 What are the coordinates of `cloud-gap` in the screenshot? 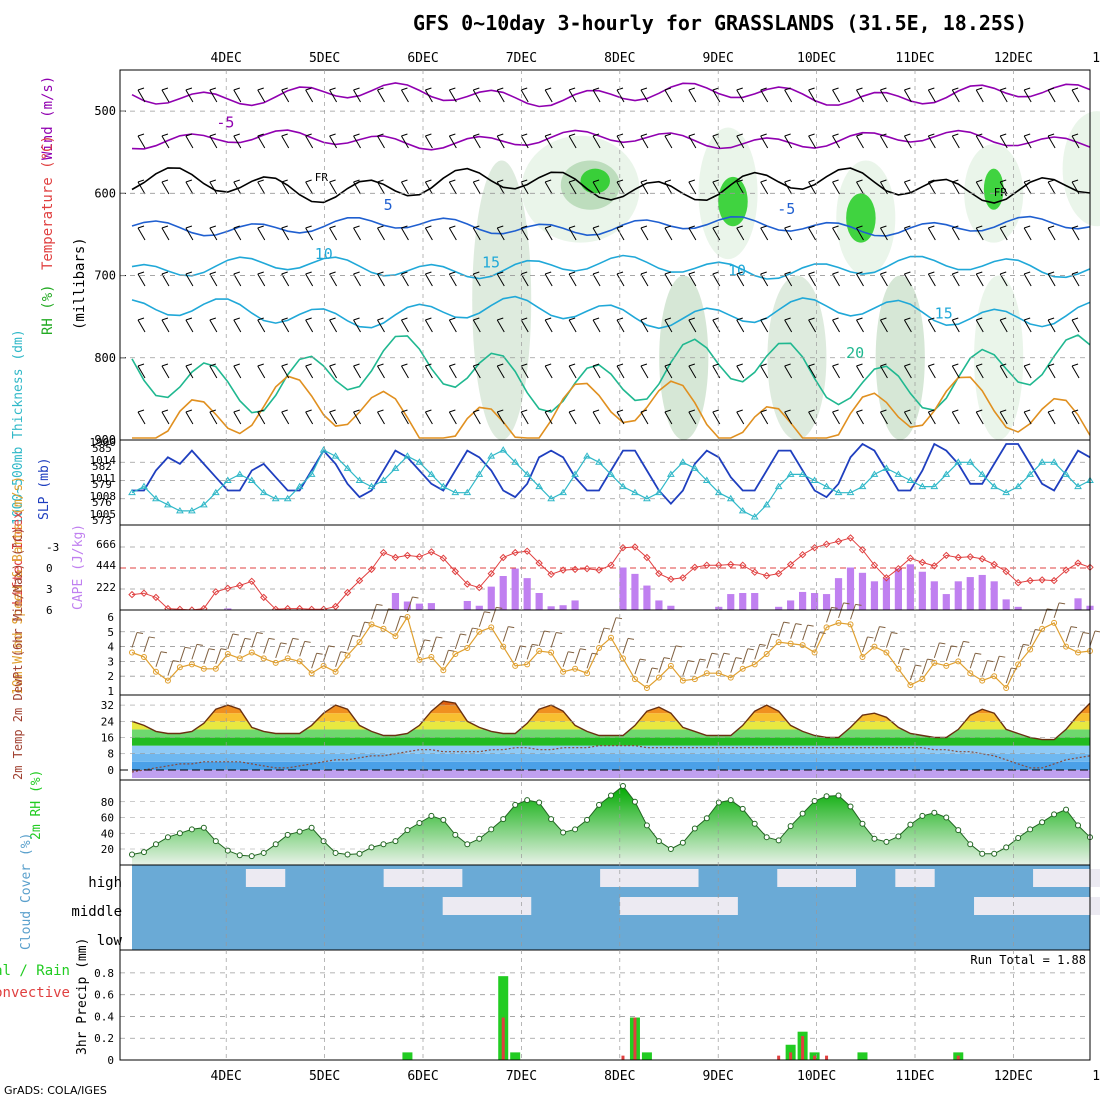 It's located at (1066, 878).